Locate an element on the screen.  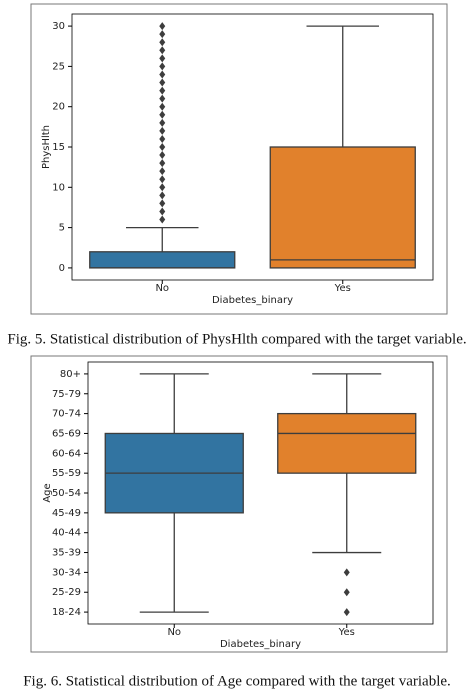
y-tick-label: 25 is located at coordinates (58, 66).